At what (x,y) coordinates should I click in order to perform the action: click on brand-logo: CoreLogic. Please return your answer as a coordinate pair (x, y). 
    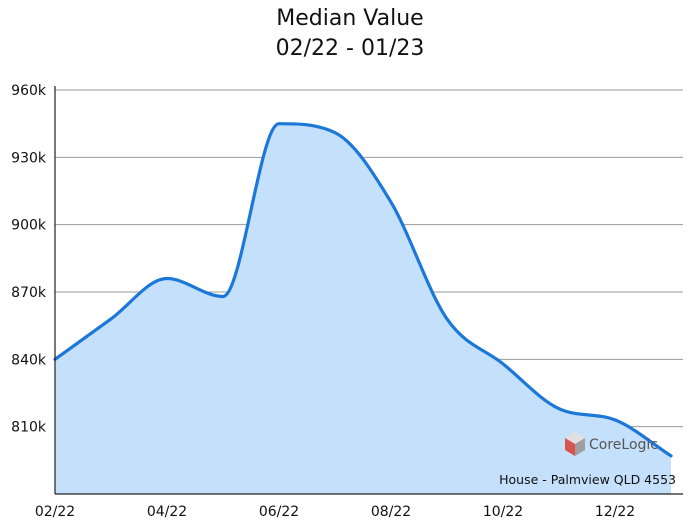
    Looking at the image, I should click on (611, 444).